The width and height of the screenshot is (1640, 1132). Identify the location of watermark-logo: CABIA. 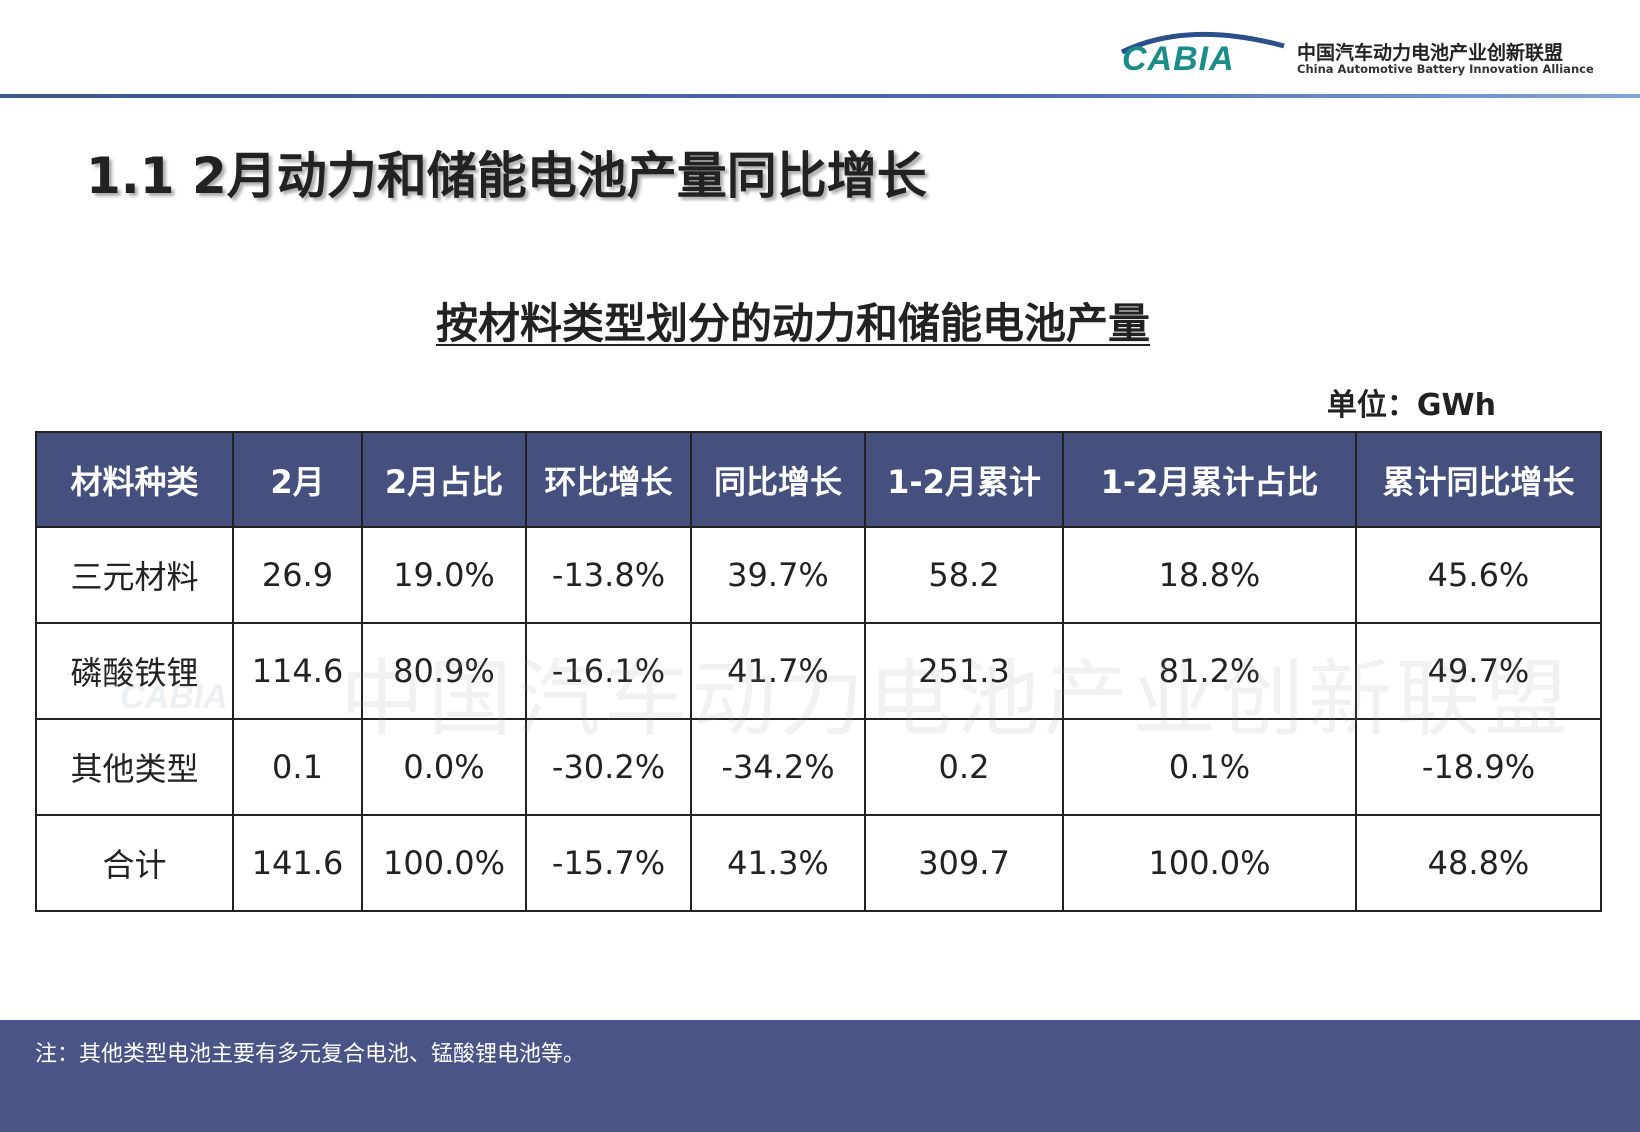
(174, 697).